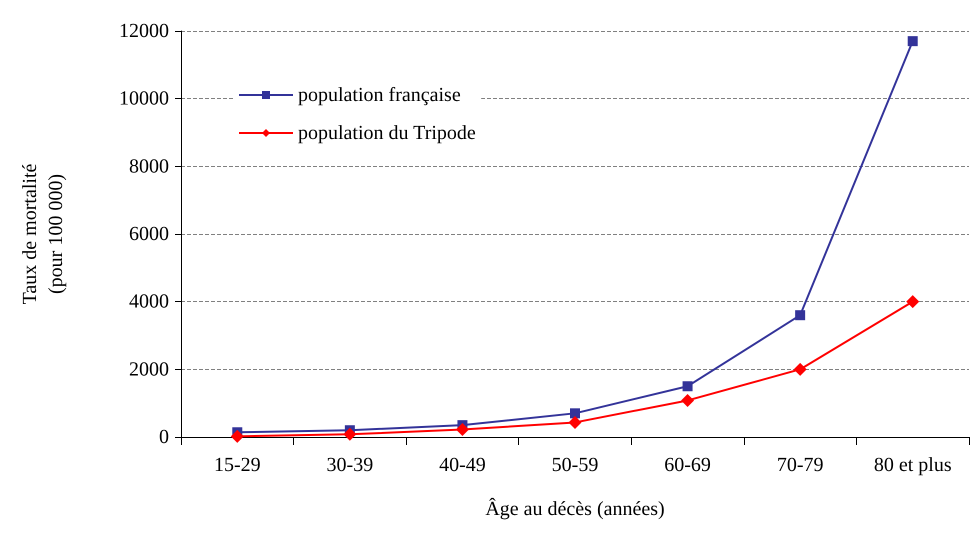 This screenshot has height=539, width=979. Describe the element at coordinates (350, 465) in the screenshot. I see `x-tick-label: 30-39` at that location.